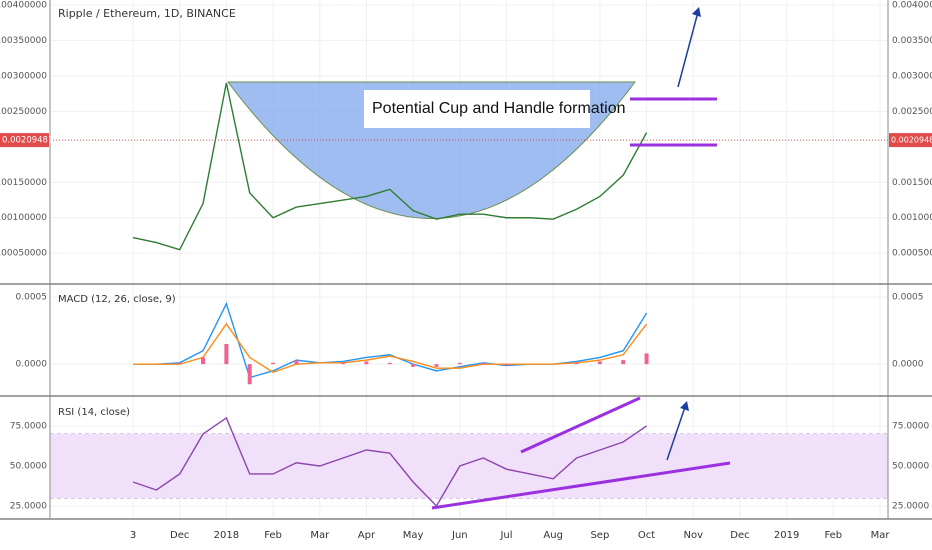 The height and width of the screenshot is (550, 932). I want to click on x-tick-label: 2018, so click(226, 535).